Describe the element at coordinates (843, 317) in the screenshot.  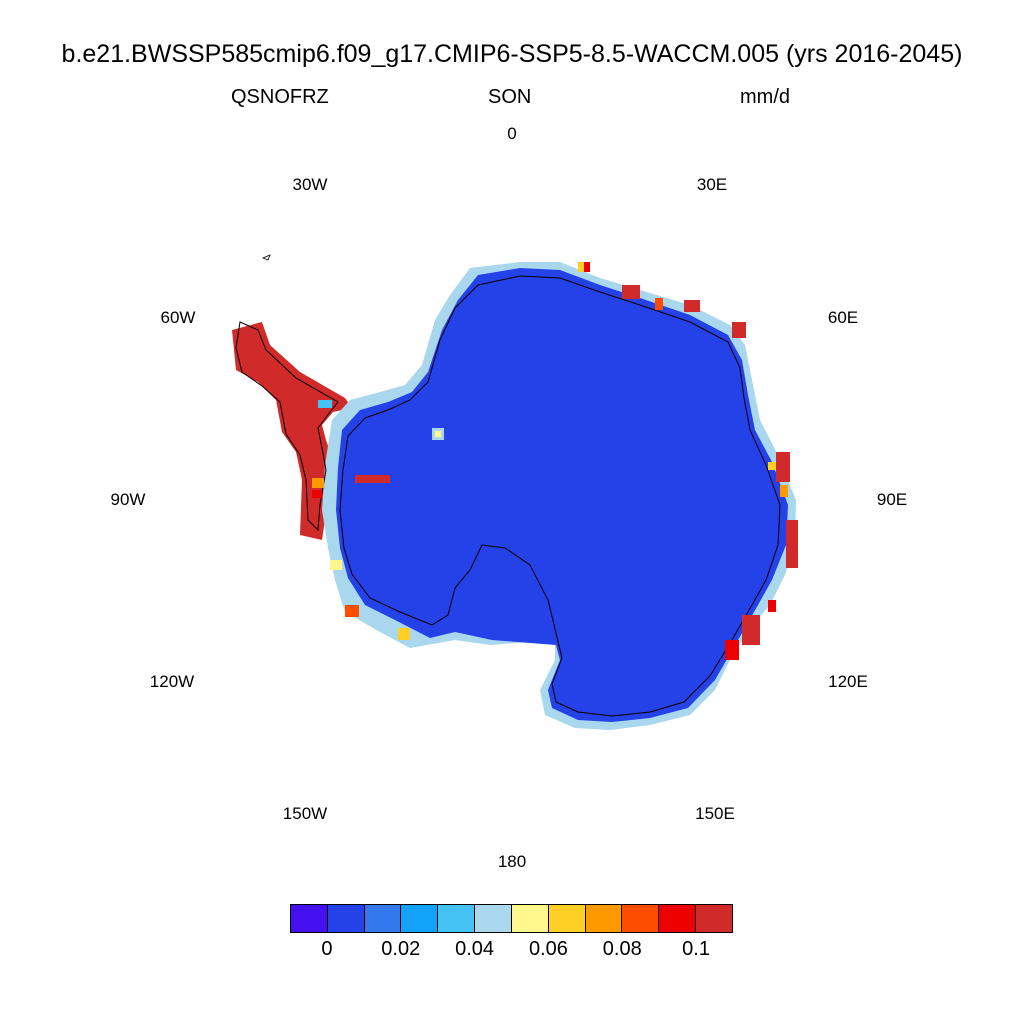
I see `lon-label-60e: 60E` at that location.